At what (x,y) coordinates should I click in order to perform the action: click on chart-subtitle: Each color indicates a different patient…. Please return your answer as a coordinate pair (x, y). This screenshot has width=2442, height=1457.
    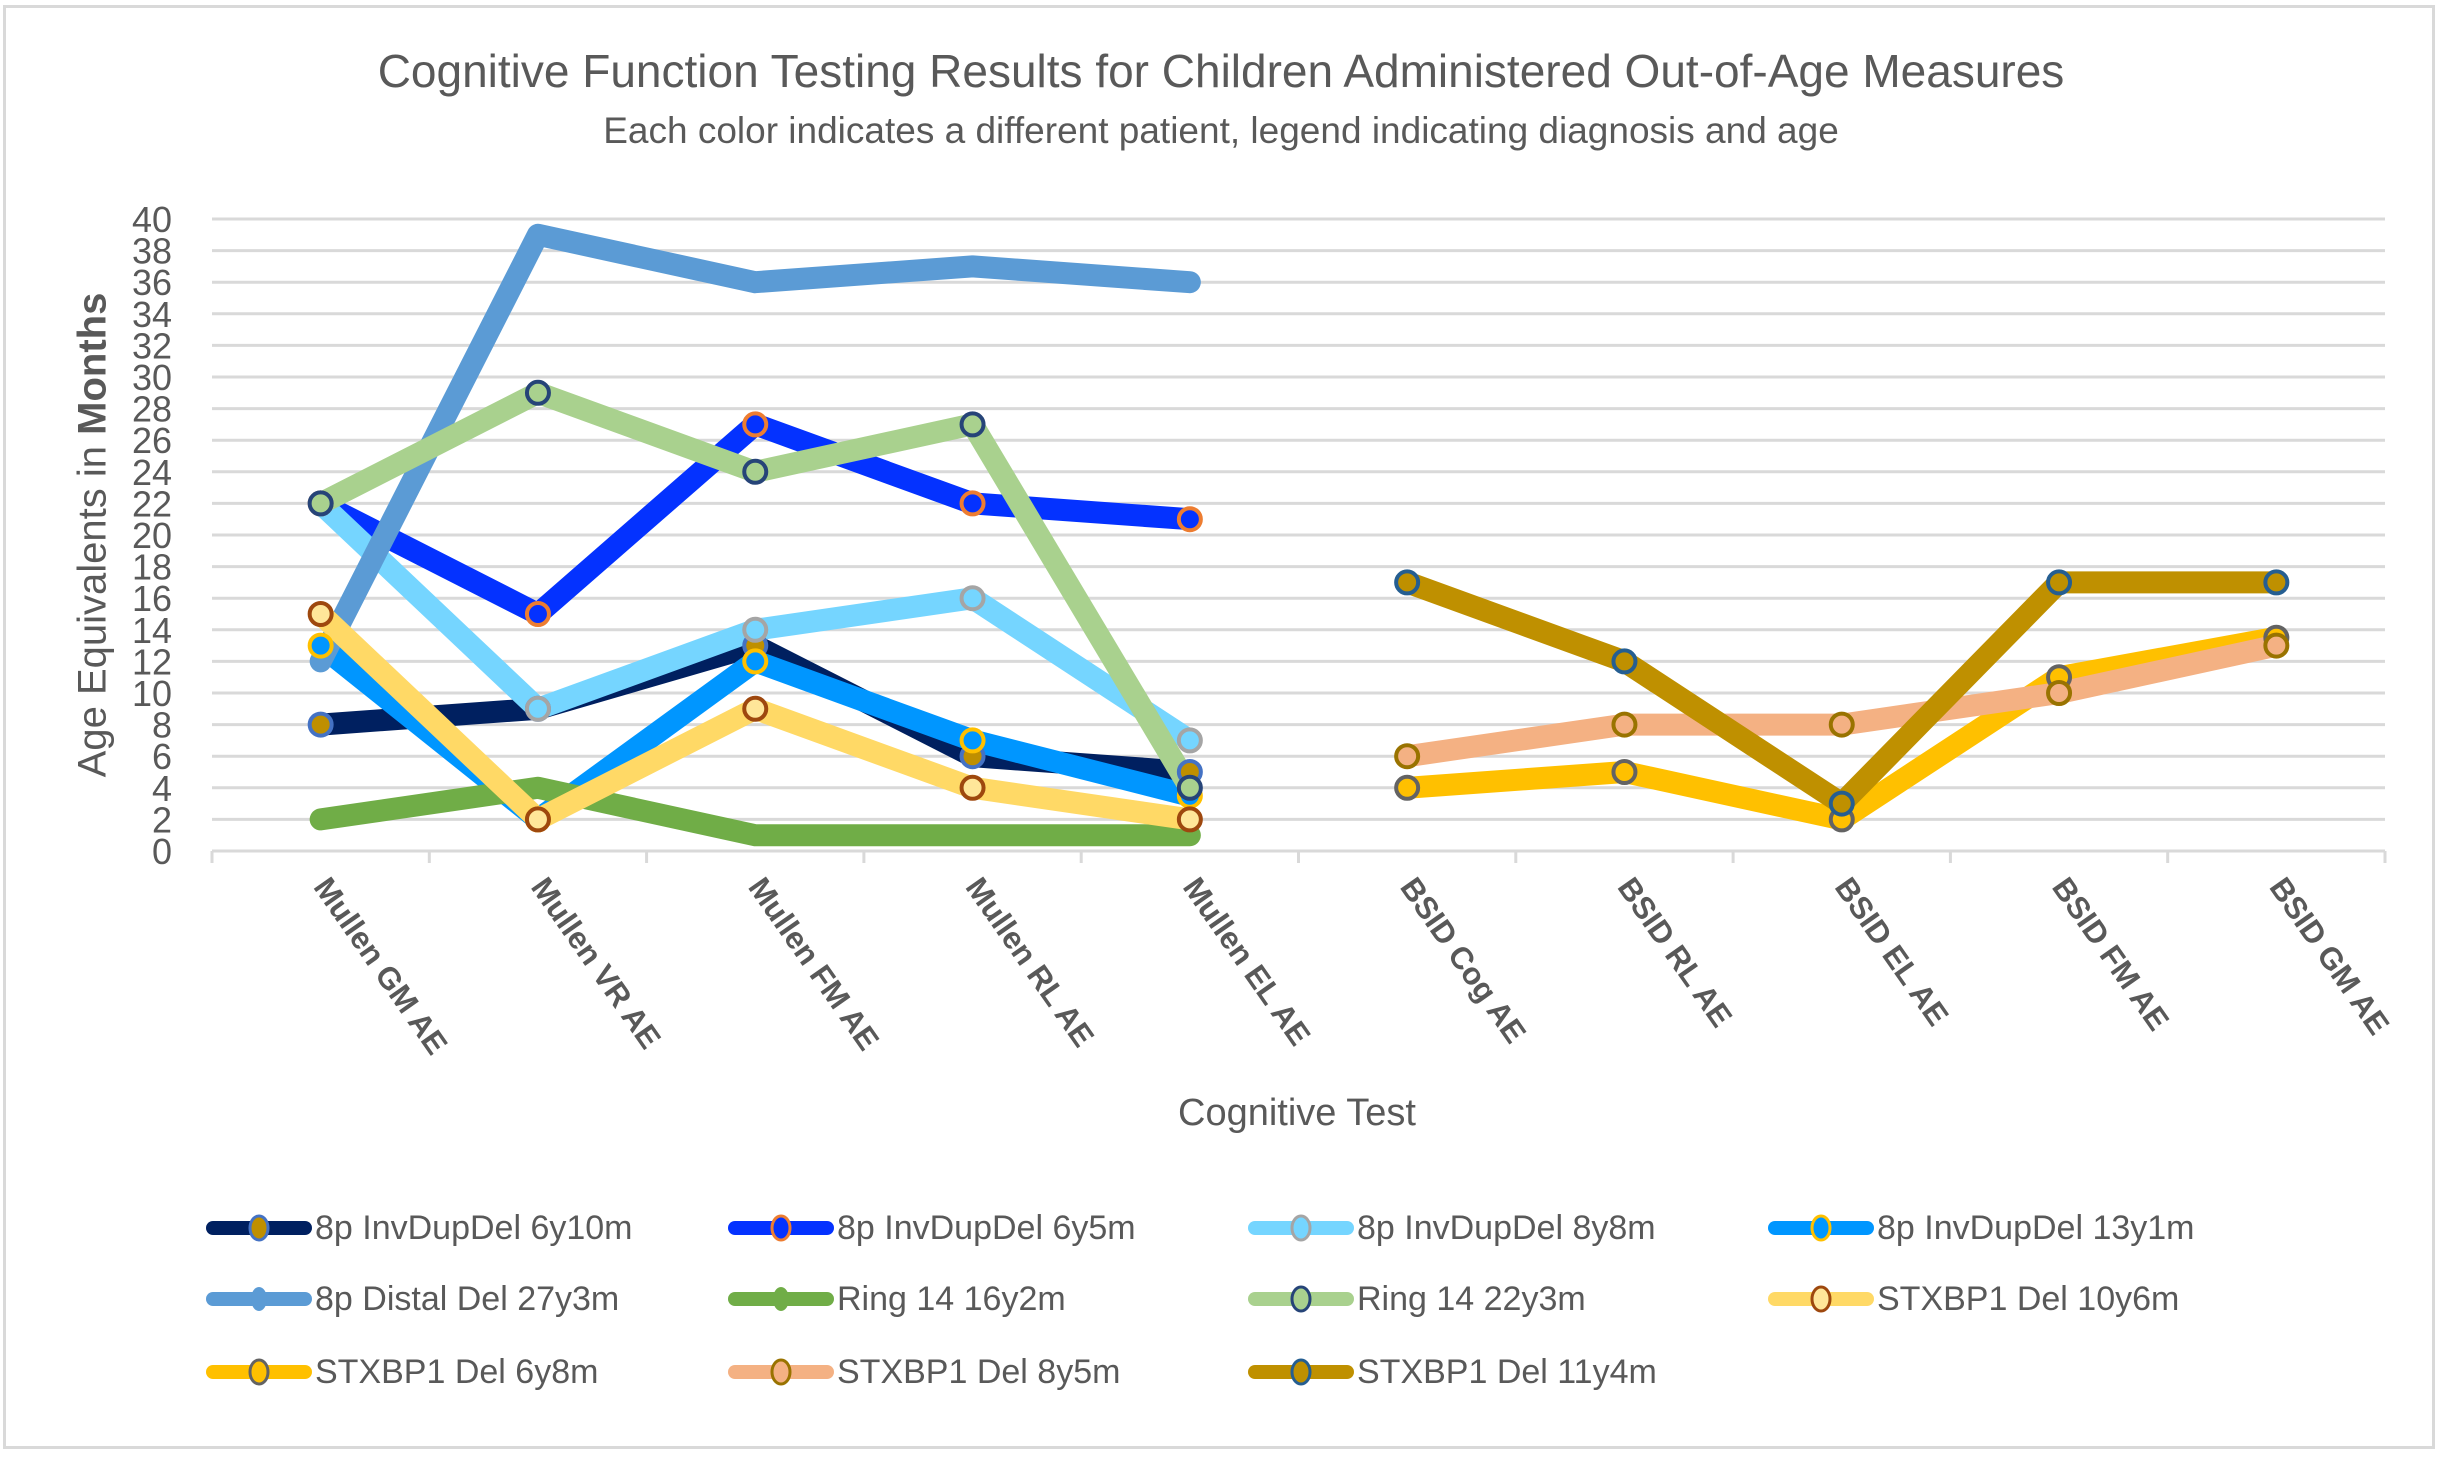
    Looking at the image, I should click on (1221, 130).